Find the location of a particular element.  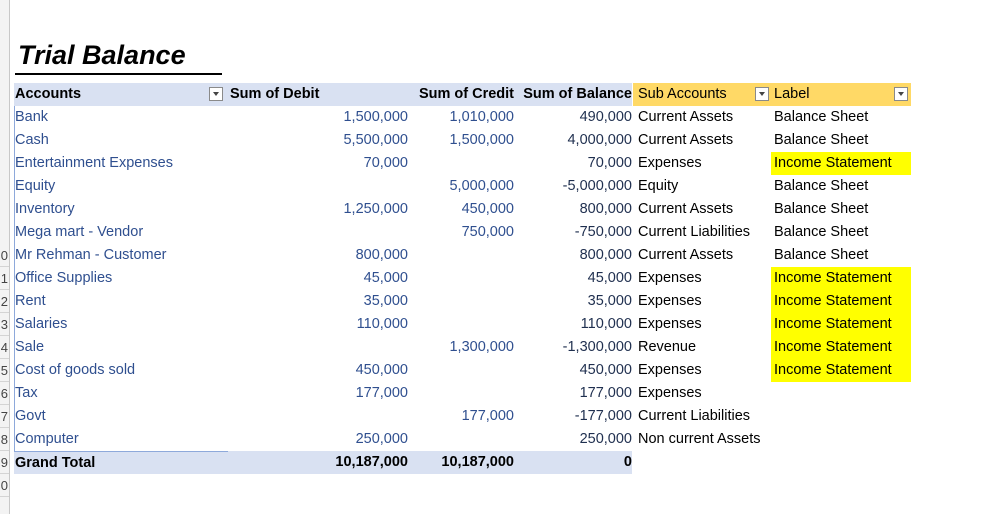

label-filter-dropdown-icon is located at coordinates (901, 94).